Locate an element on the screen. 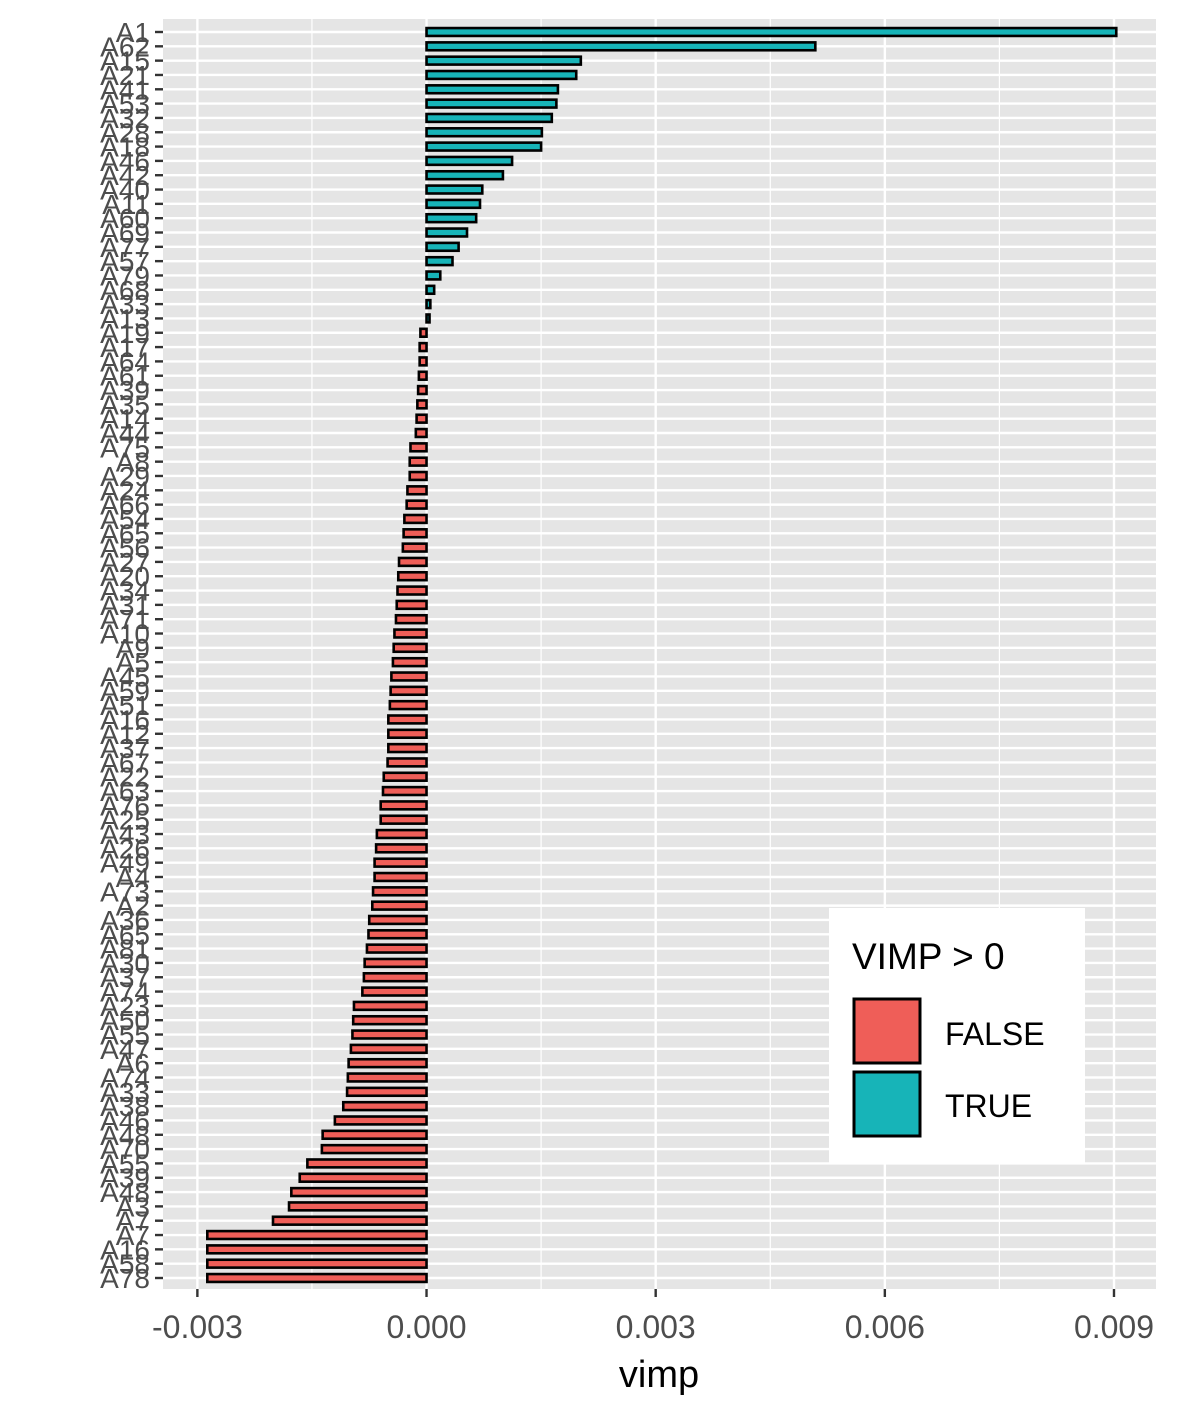 The width and height of the screenshot is (1179, 1420). y-tick-label: A45 is located at coordinates (125, 676).